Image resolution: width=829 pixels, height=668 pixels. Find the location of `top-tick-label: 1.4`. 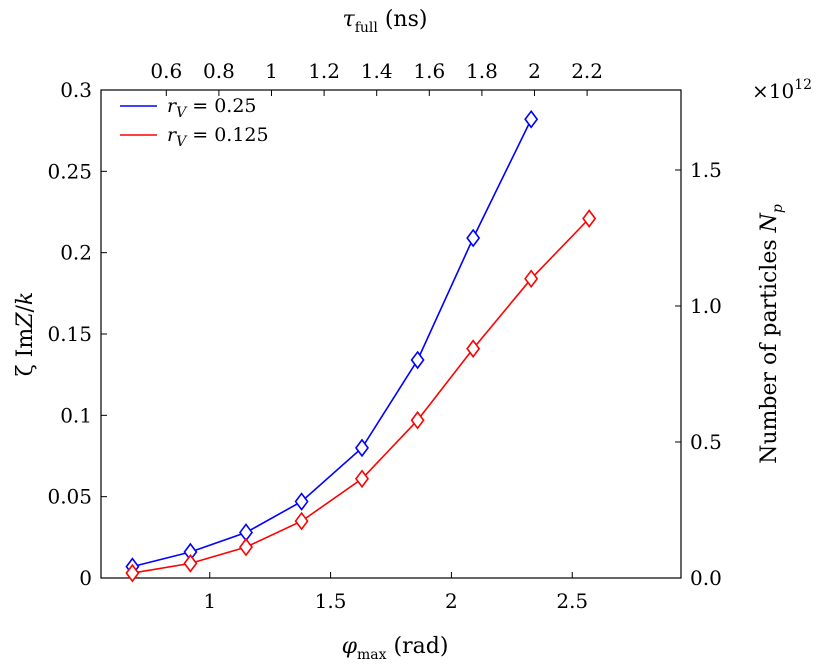

top-tick-label: 1.4 is located at coordinates (377, 71).